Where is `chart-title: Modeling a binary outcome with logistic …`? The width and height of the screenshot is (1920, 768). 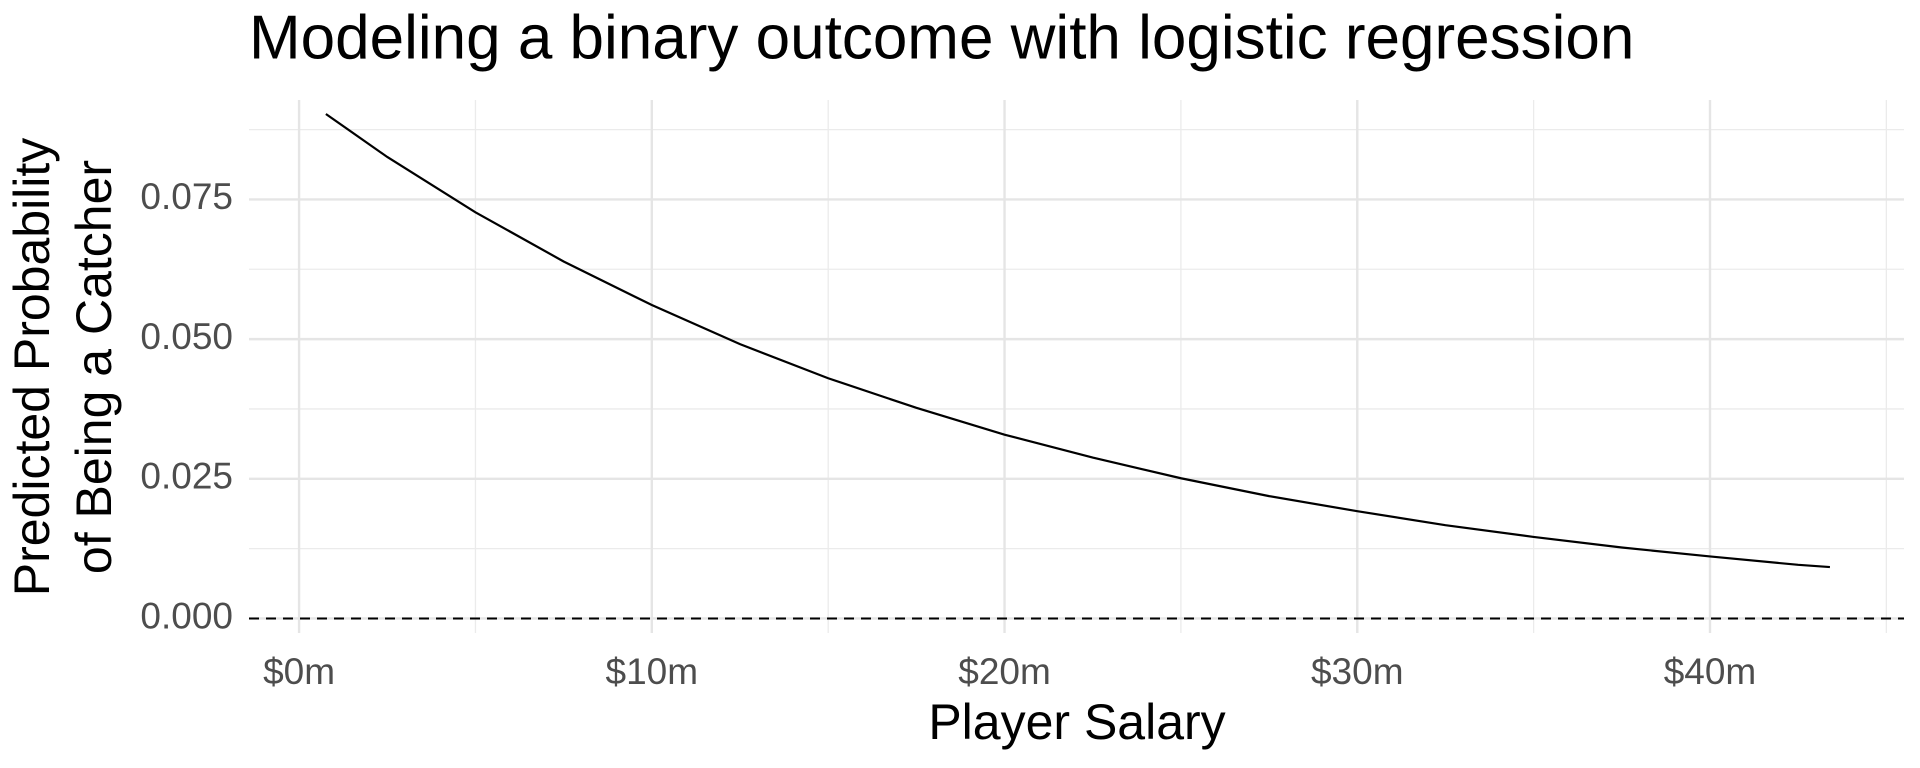 chart-title: Modeling a binary outcome with logistic … is located at coordinates (941, 37).